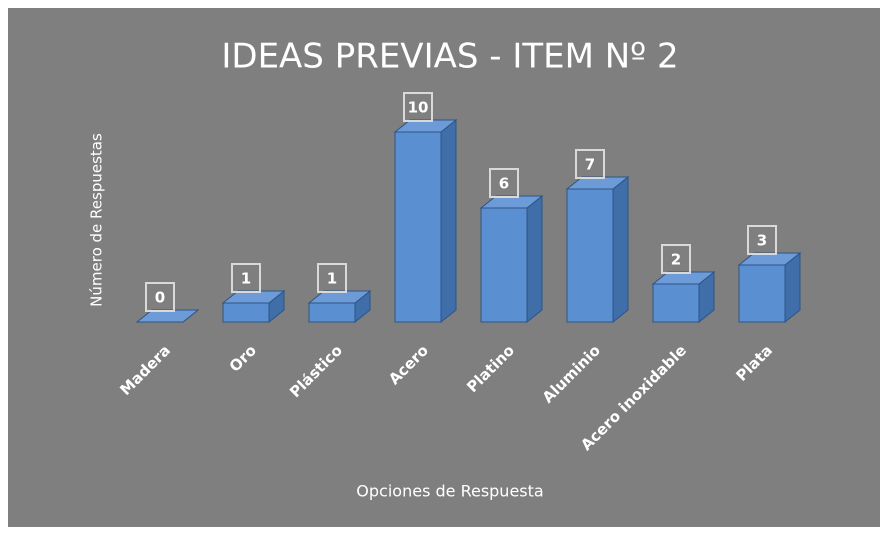 Image resolution: width=886 pixels, height=535 pixels. I want to click on chart-title: IDEAS PREVIAS - ITEM Nº 2, so click(449, 57).